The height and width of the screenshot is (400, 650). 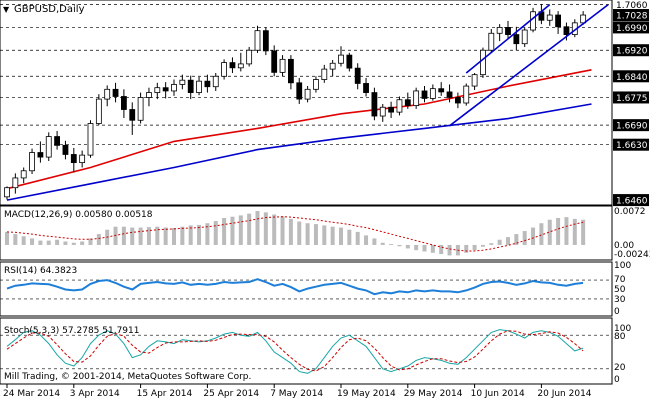 I want to click on price-axis-label: 1.6840, so click(x=632, y=78).